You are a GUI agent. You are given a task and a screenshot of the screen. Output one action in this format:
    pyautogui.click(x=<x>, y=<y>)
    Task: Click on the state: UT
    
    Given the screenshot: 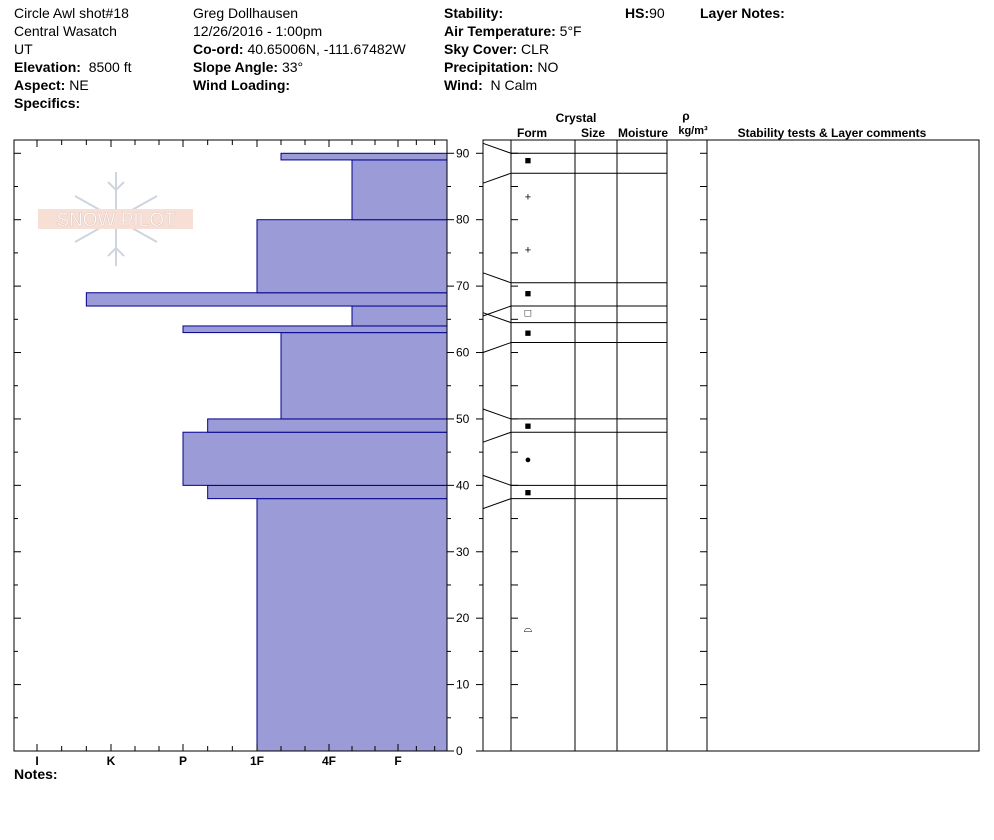 What is the action you would take?
    pyautogui.click(x=23, y=49)
    